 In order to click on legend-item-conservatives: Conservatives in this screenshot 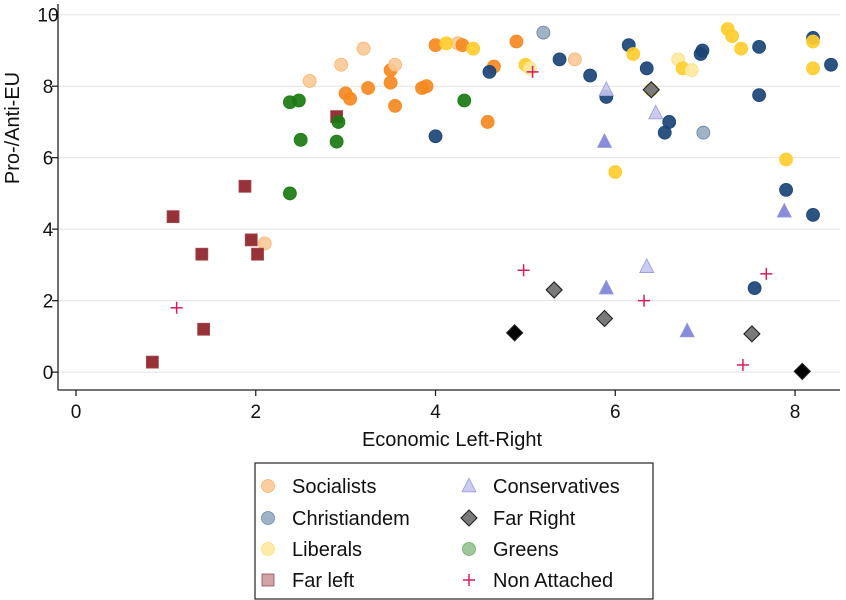, I will do `click(540, 487)`.